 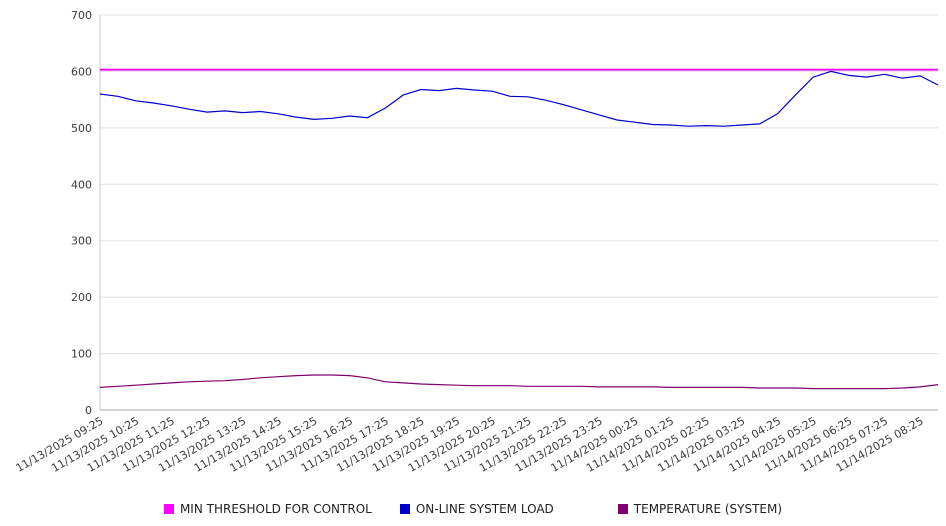 What do you see at coordinates (81, 297) in the screenshot?
I see `y-tick-label: 200` at bounding box center [81, 297].